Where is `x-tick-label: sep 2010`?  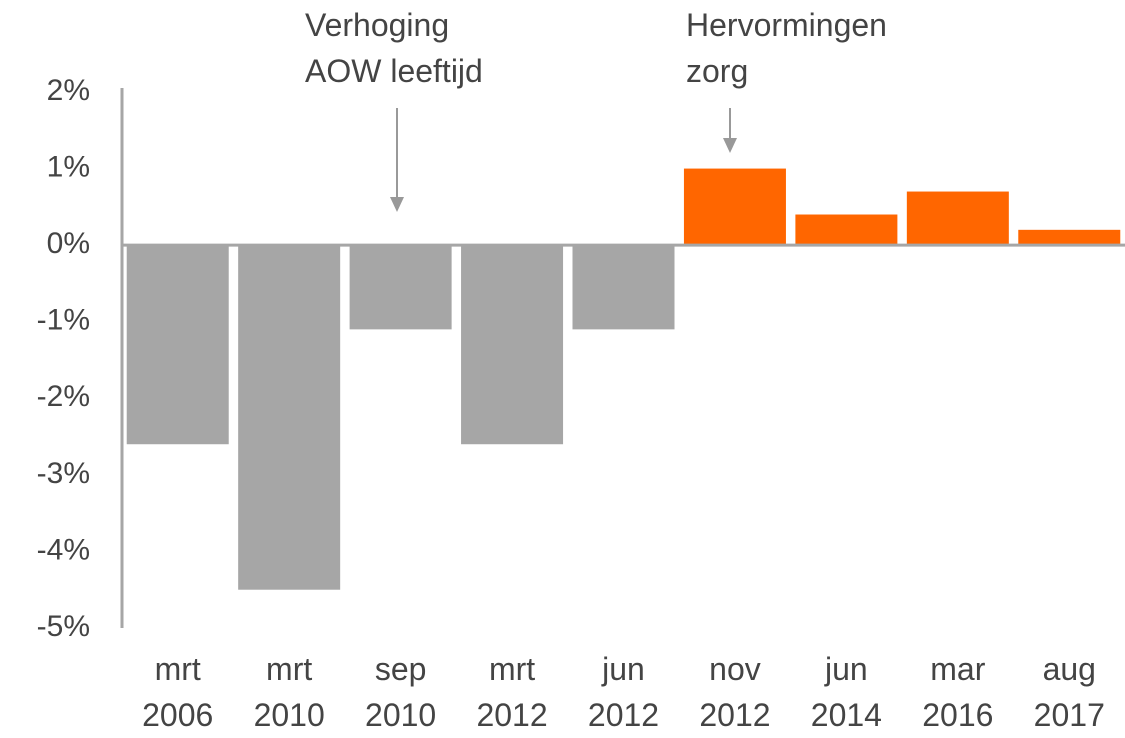
x-tick-label: sep 2010 is located at coordinates (401, 692).